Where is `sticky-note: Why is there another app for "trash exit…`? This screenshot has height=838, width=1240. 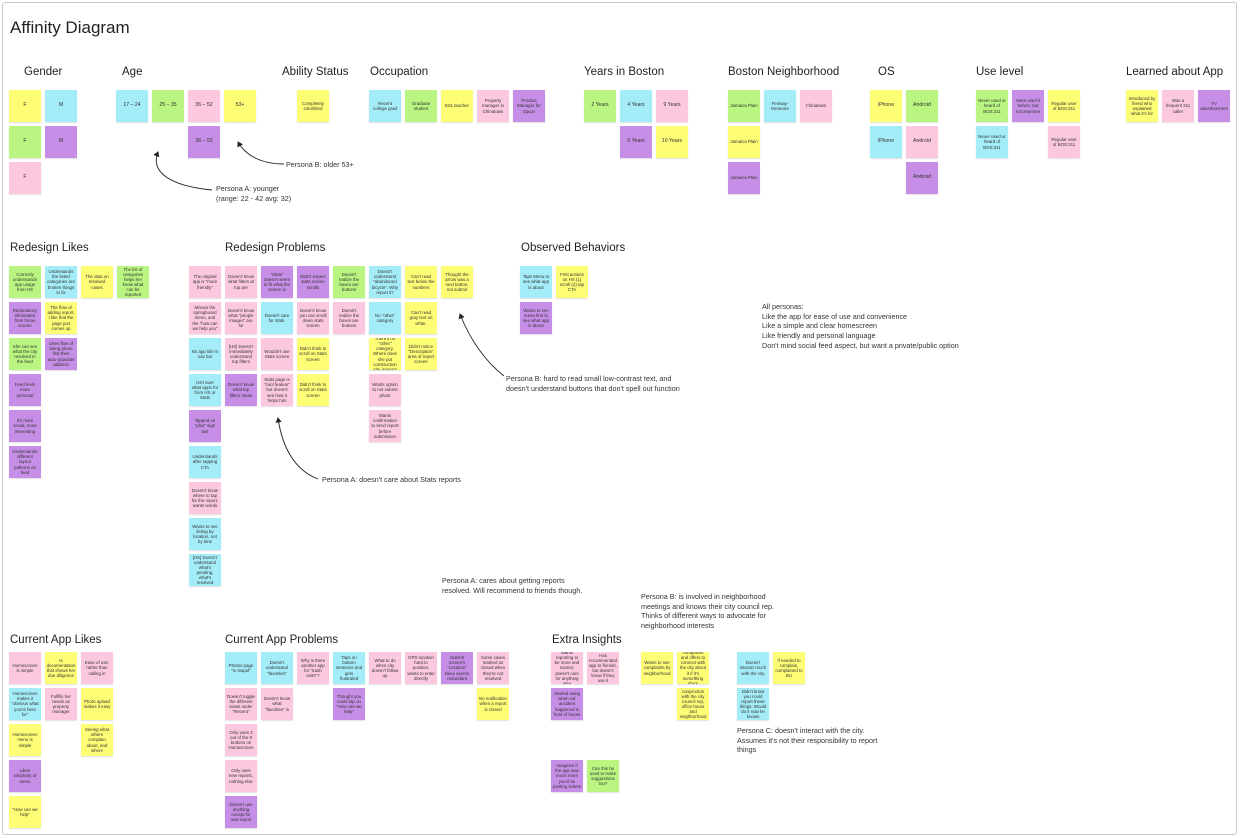
sticky-note: Why is there another app for "trash exit… is located at coordinates (313, 668).